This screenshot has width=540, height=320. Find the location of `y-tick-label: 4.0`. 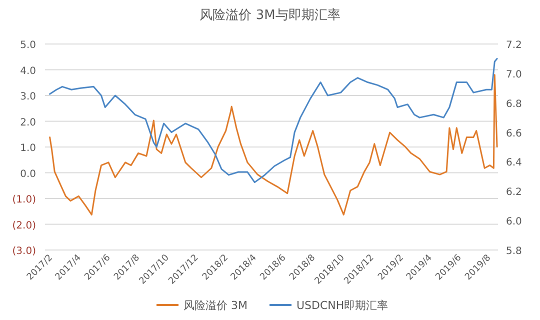

y-tick-label: 4.0 is located at coordinates (28, 71).